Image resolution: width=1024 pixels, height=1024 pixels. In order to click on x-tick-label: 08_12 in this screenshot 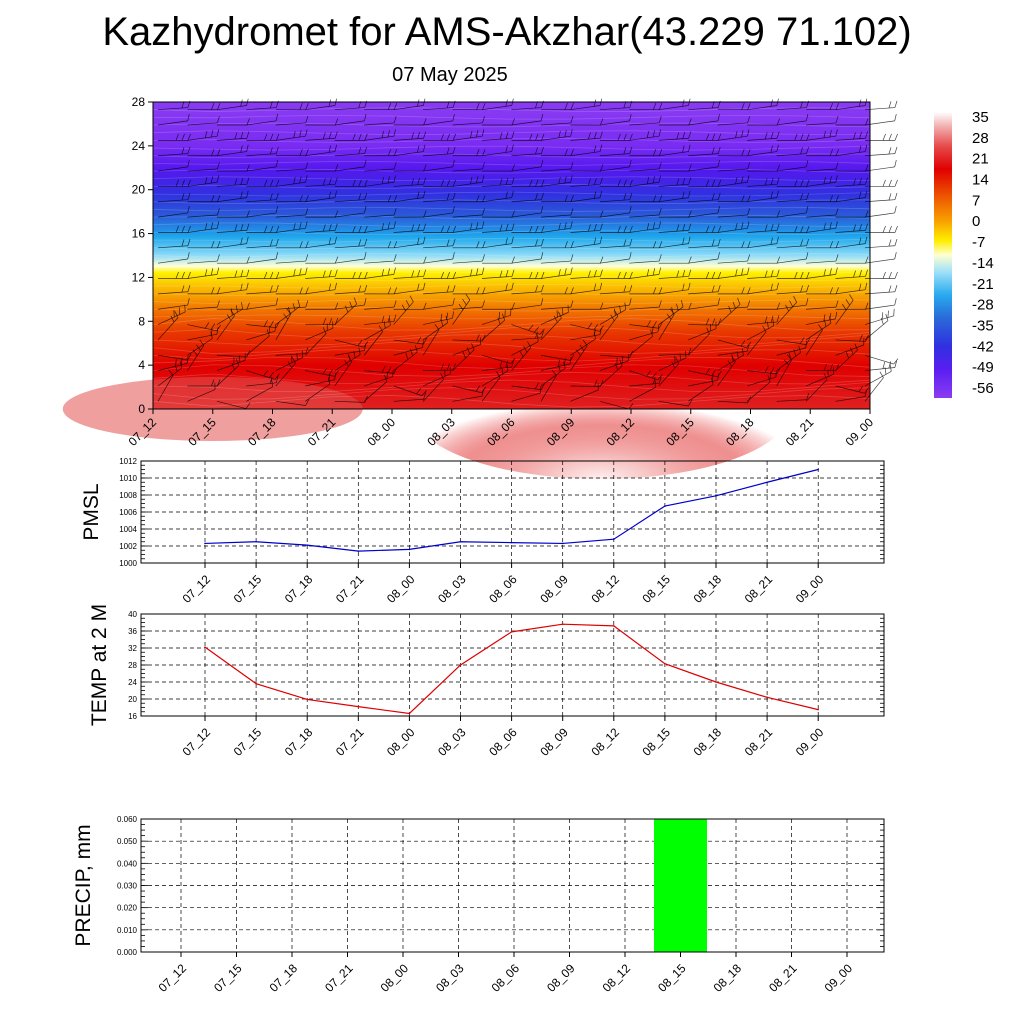, I will do `click(605, 742)`.